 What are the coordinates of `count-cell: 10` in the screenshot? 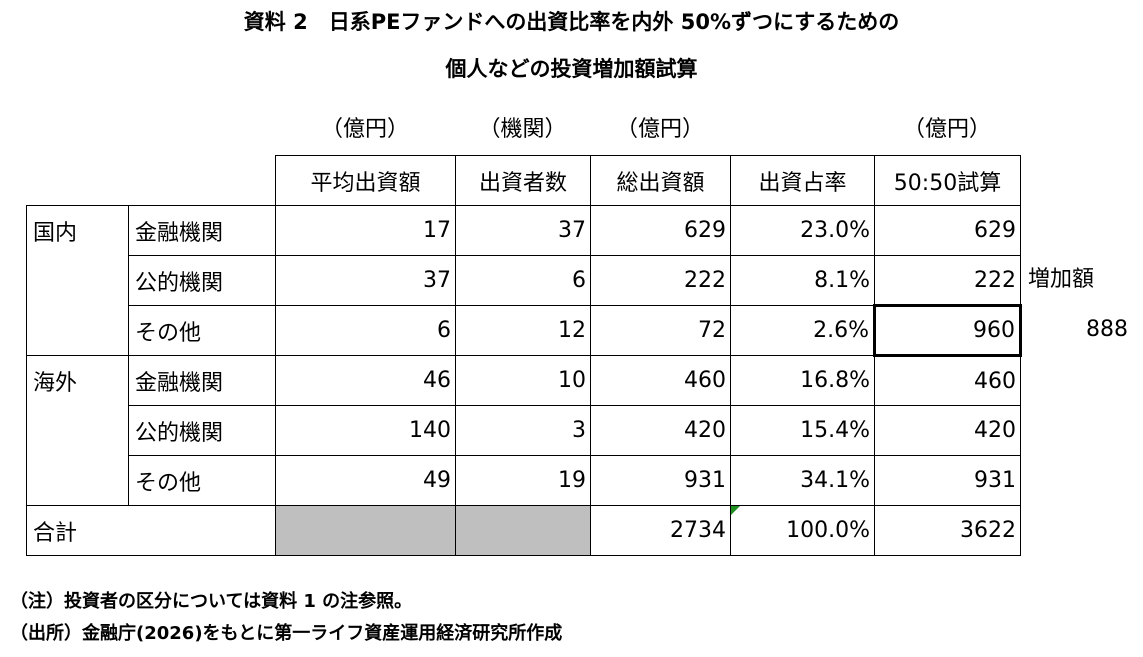 It's located at (523, 380).